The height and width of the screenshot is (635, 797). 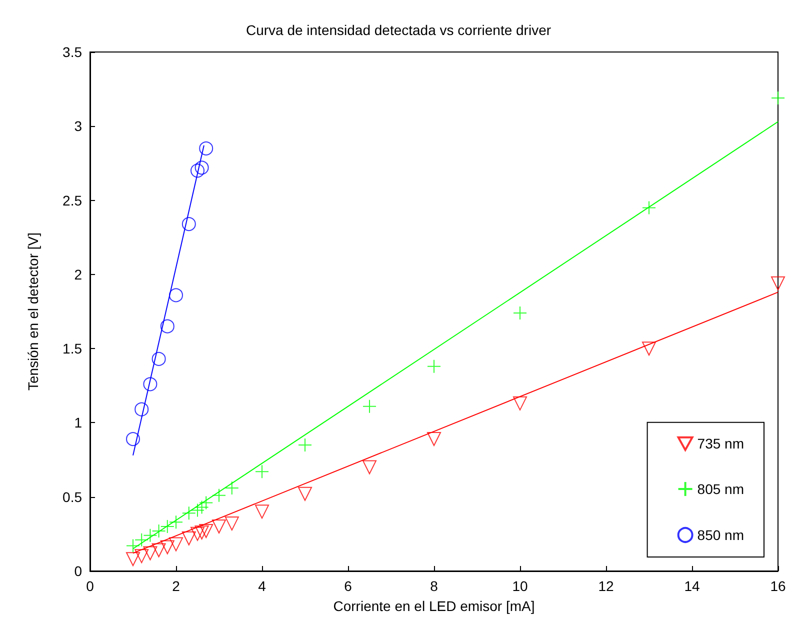 I want to click on legend-label: 850 nm, so click(x=720, y=535).